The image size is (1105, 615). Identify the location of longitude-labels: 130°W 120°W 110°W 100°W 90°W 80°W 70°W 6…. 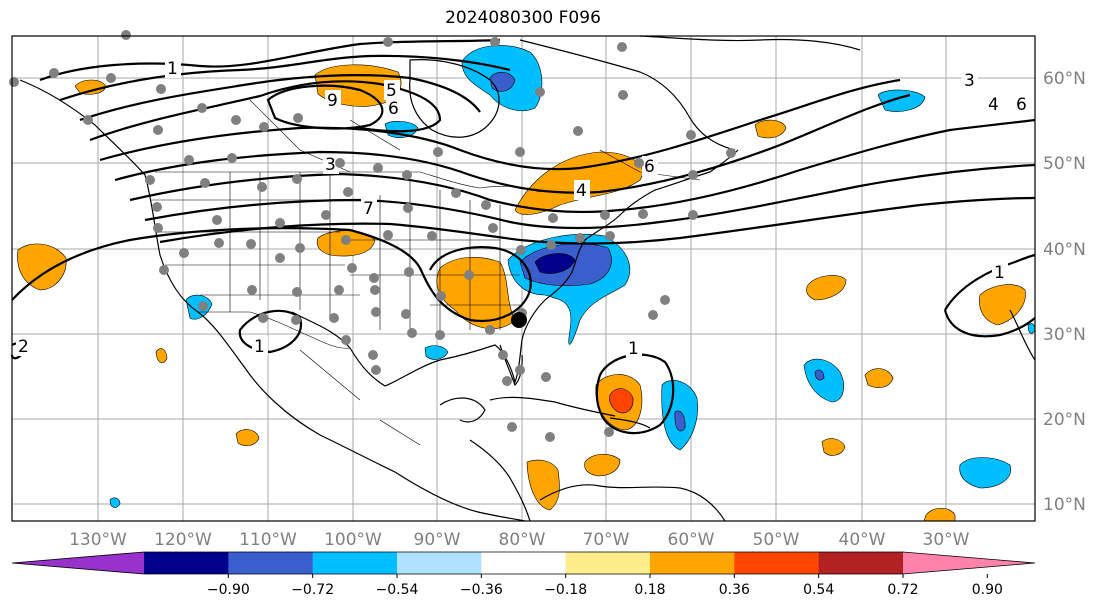
(519, 540).